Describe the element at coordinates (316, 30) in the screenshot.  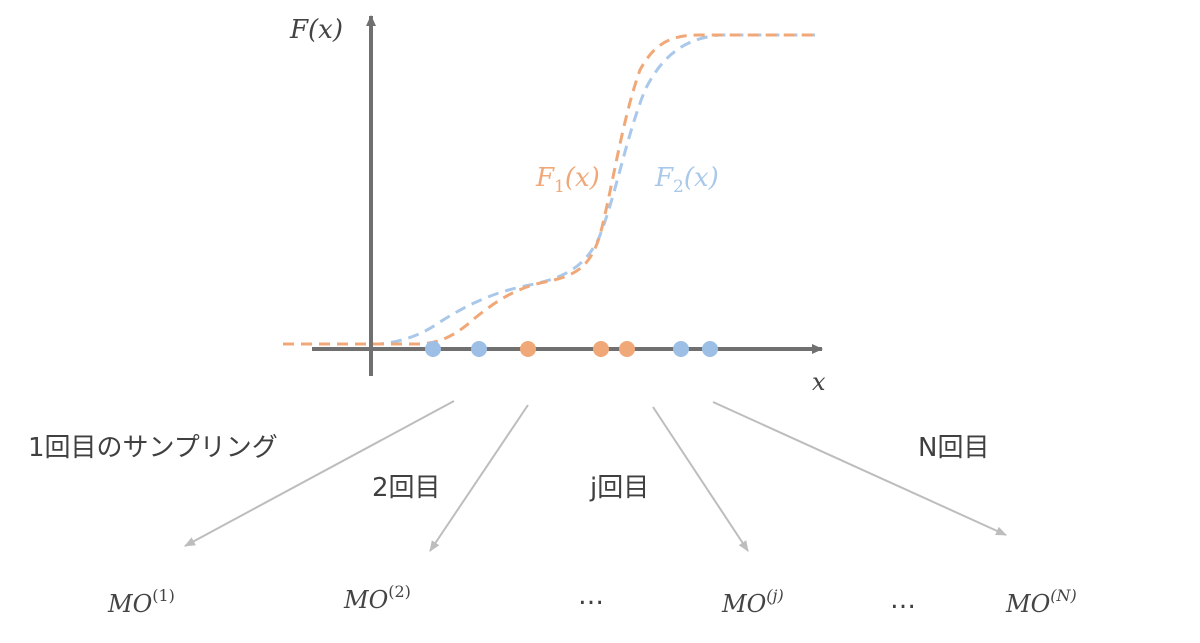
I see `y-axis-label: F(x)` at that location.